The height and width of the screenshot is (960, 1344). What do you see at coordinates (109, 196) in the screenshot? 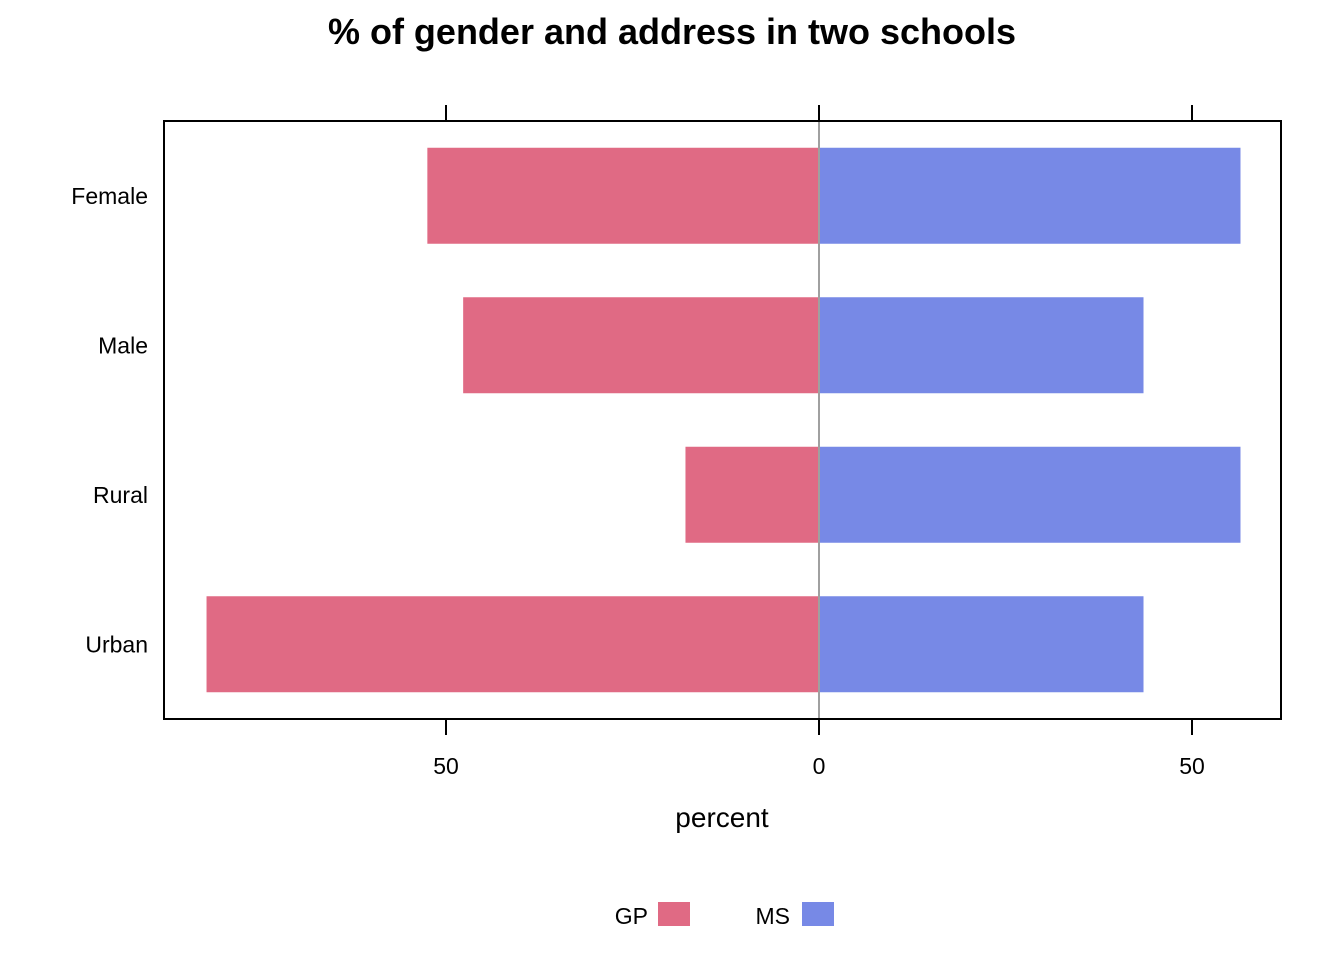
I see `y-tick-label-female: Female` at bounding box center [109, 196].